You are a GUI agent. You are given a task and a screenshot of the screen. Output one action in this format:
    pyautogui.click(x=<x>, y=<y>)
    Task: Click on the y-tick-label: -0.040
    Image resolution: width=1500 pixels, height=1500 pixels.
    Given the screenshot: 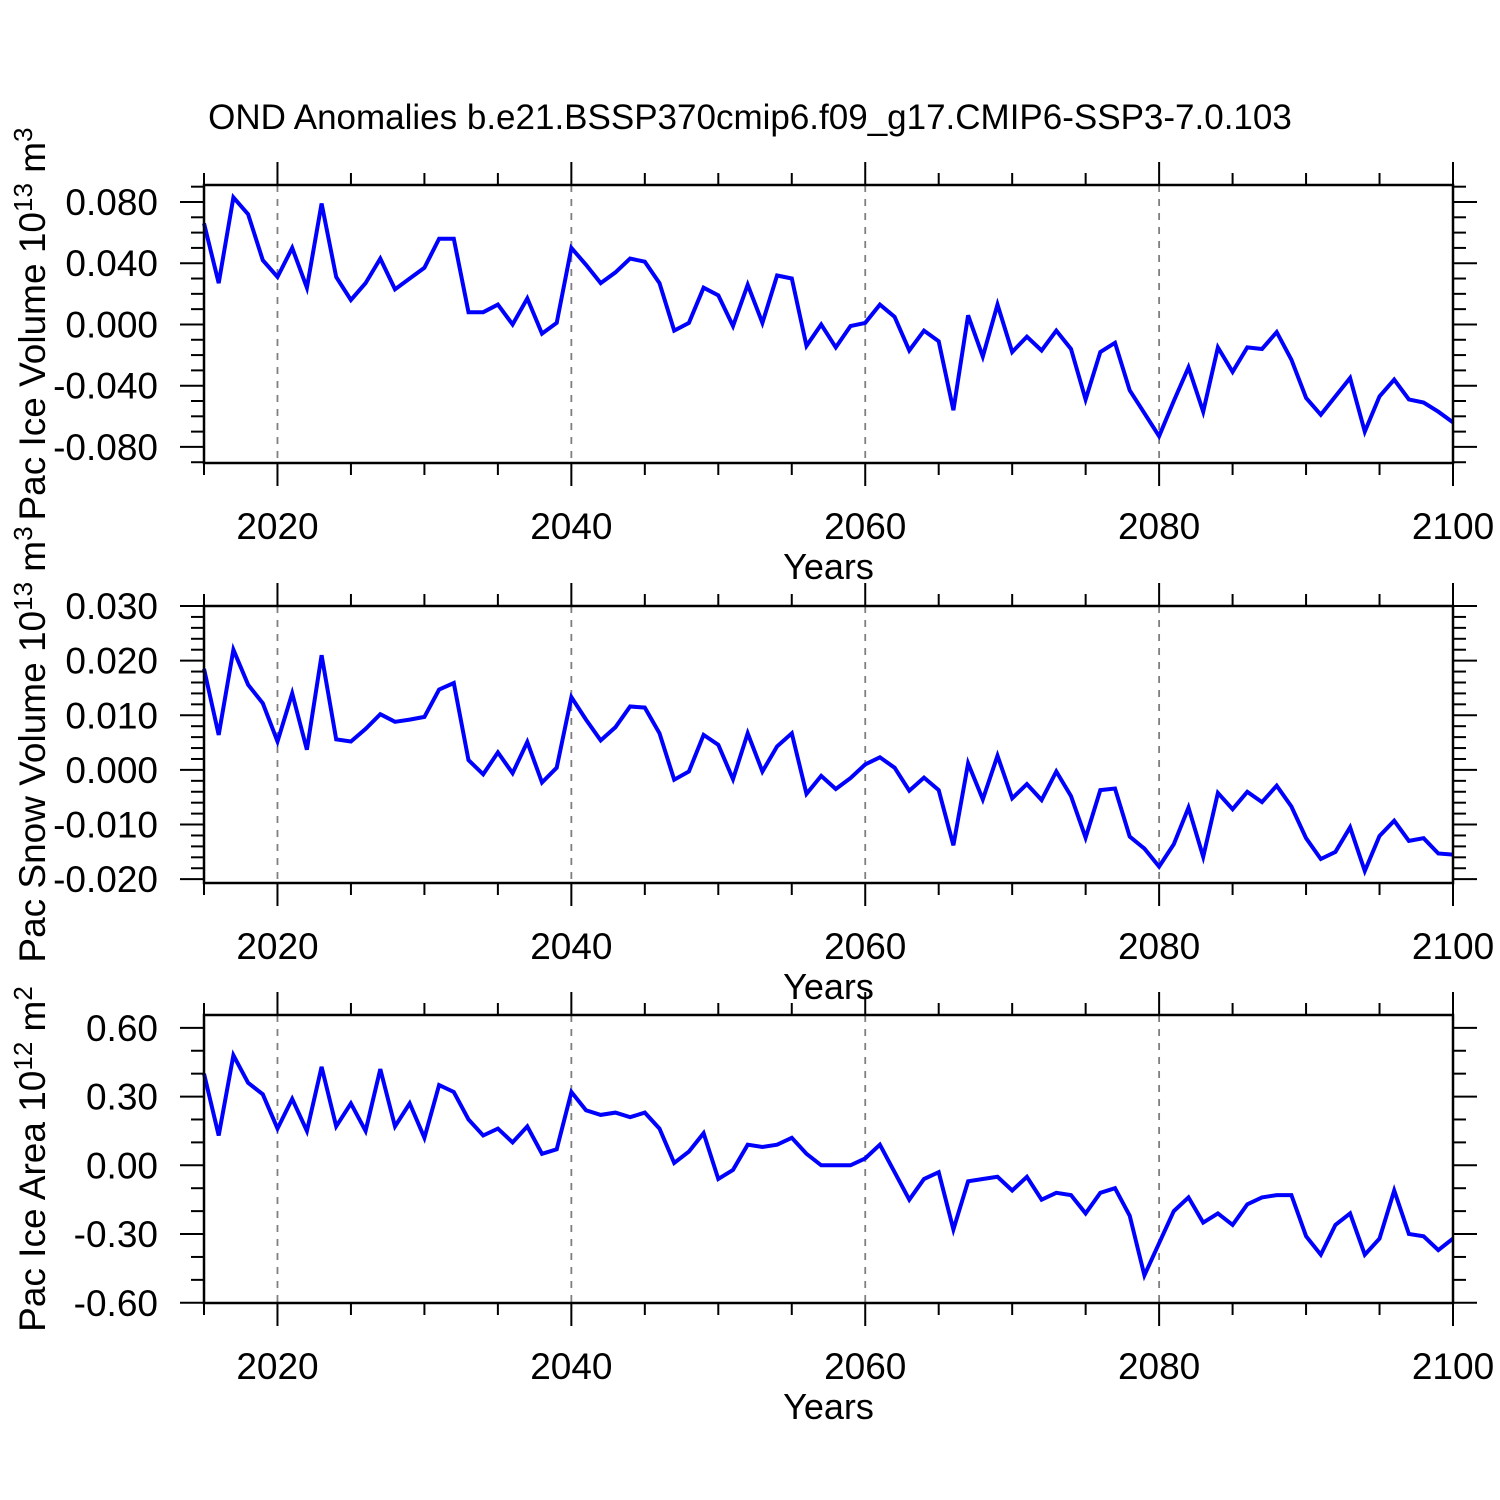 What is the action you would take?
    pyautogui.click(x=105, y=386)
    